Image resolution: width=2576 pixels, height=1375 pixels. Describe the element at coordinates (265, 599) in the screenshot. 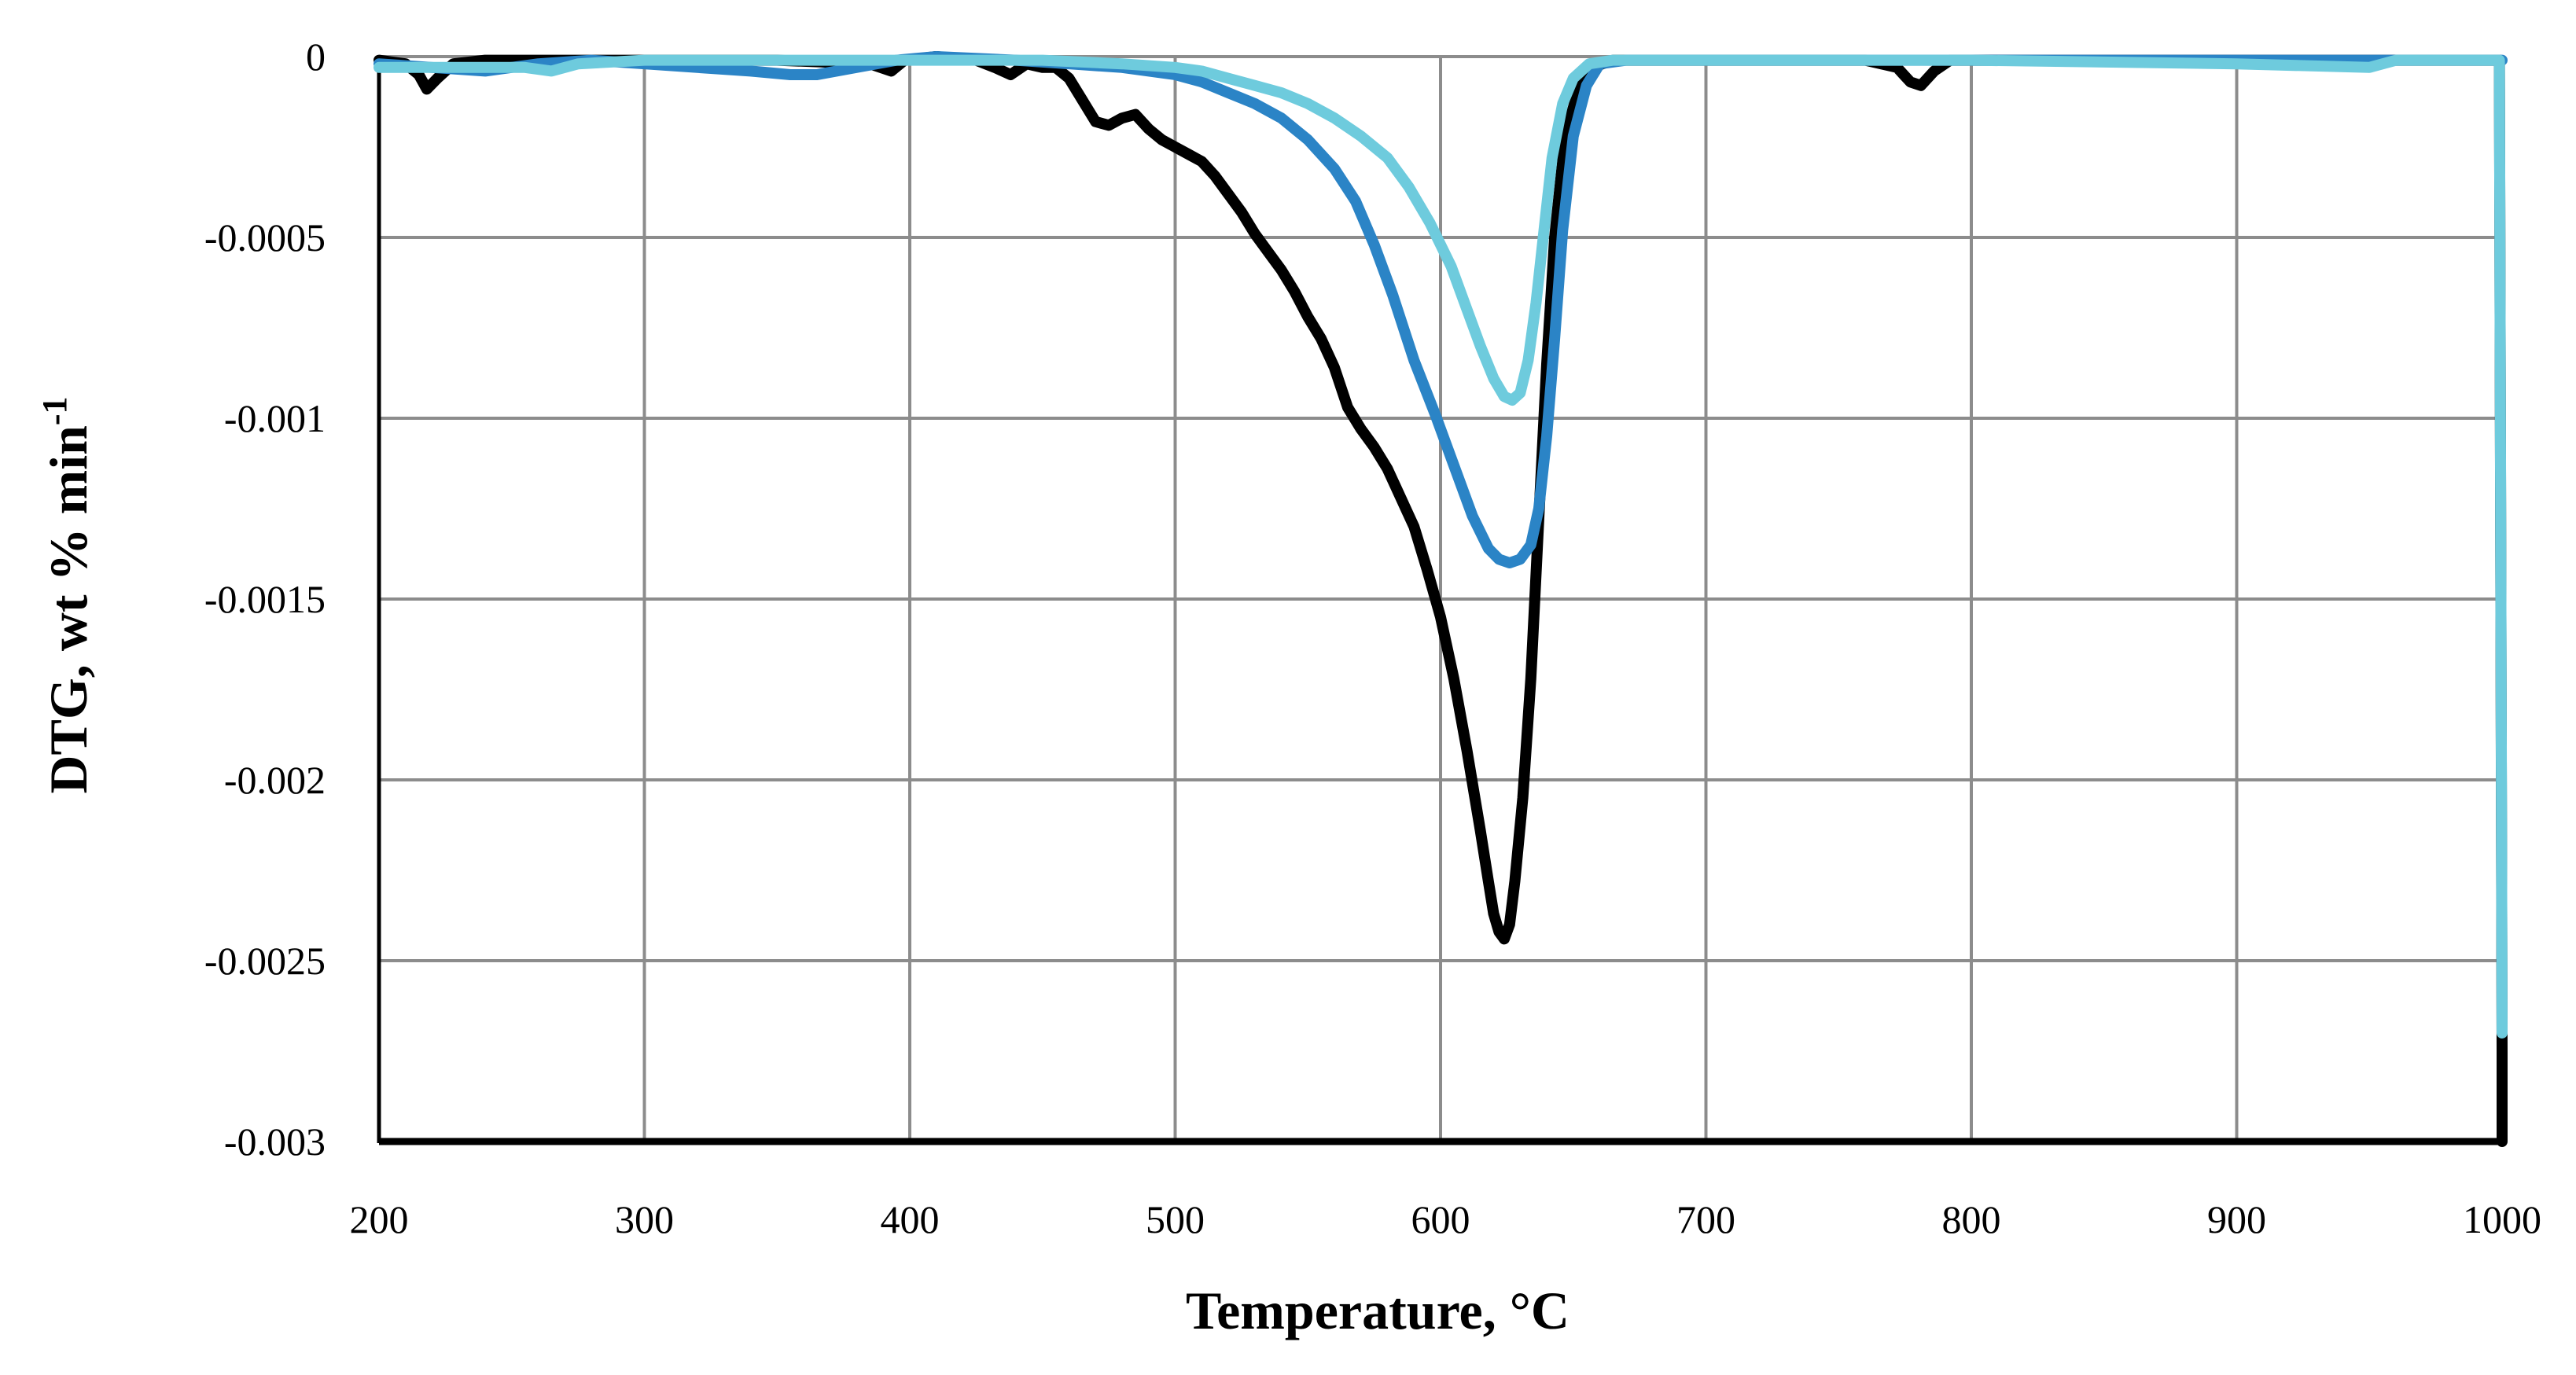

I see `y-tick-label: -0.0015` at that location.